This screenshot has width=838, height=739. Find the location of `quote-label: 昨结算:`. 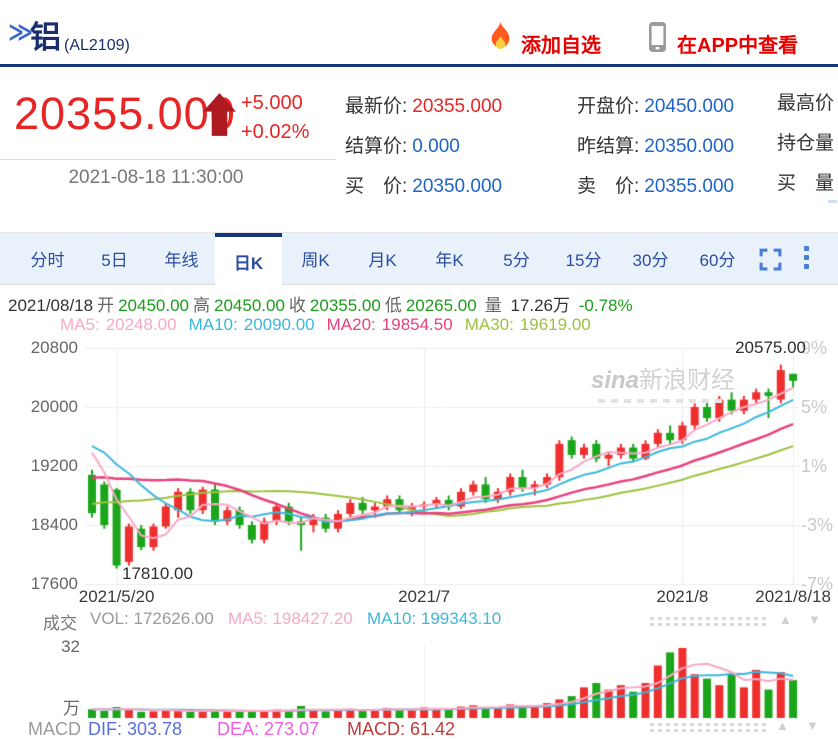

quote-label: 昨结算: is located at coordinates (608, 146).